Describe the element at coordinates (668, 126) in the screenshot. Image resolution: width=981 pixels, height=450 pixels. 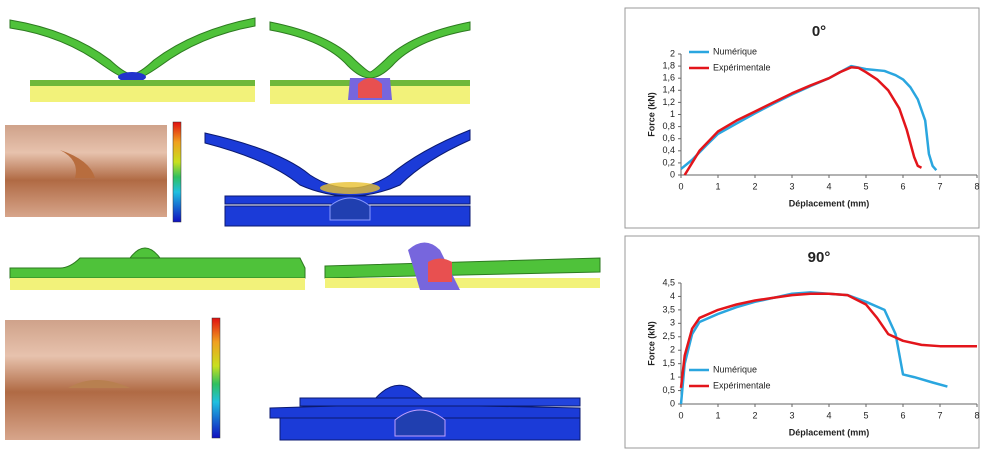
I see `y-tick-label: 0,8` at that location.